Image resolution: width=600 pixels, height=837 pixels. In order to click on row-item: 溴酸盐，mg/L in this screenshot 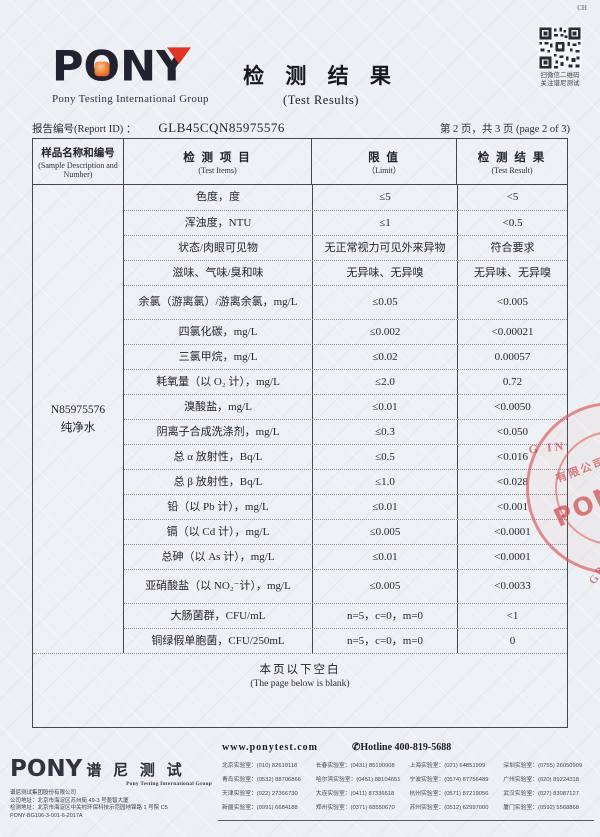, I will do `click(218, 406)`.